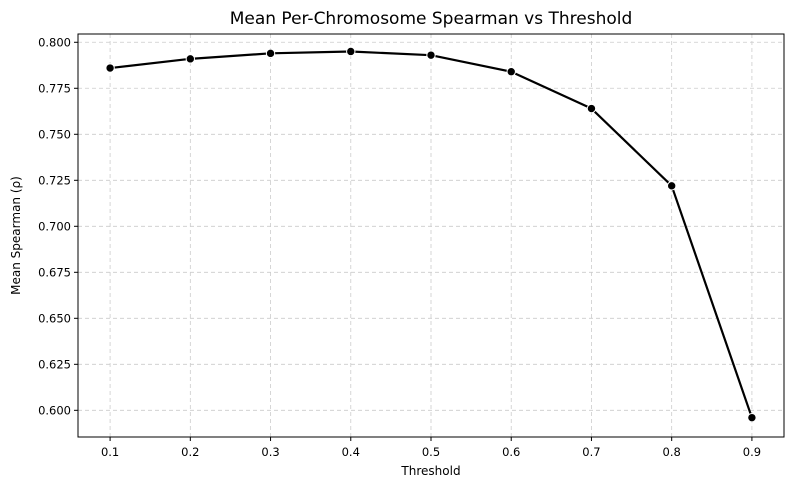  Describe the element at coordinates (16, 235) in the screenshot. I see `y-axis-label: Mean Spearman (ρ)` at that location.